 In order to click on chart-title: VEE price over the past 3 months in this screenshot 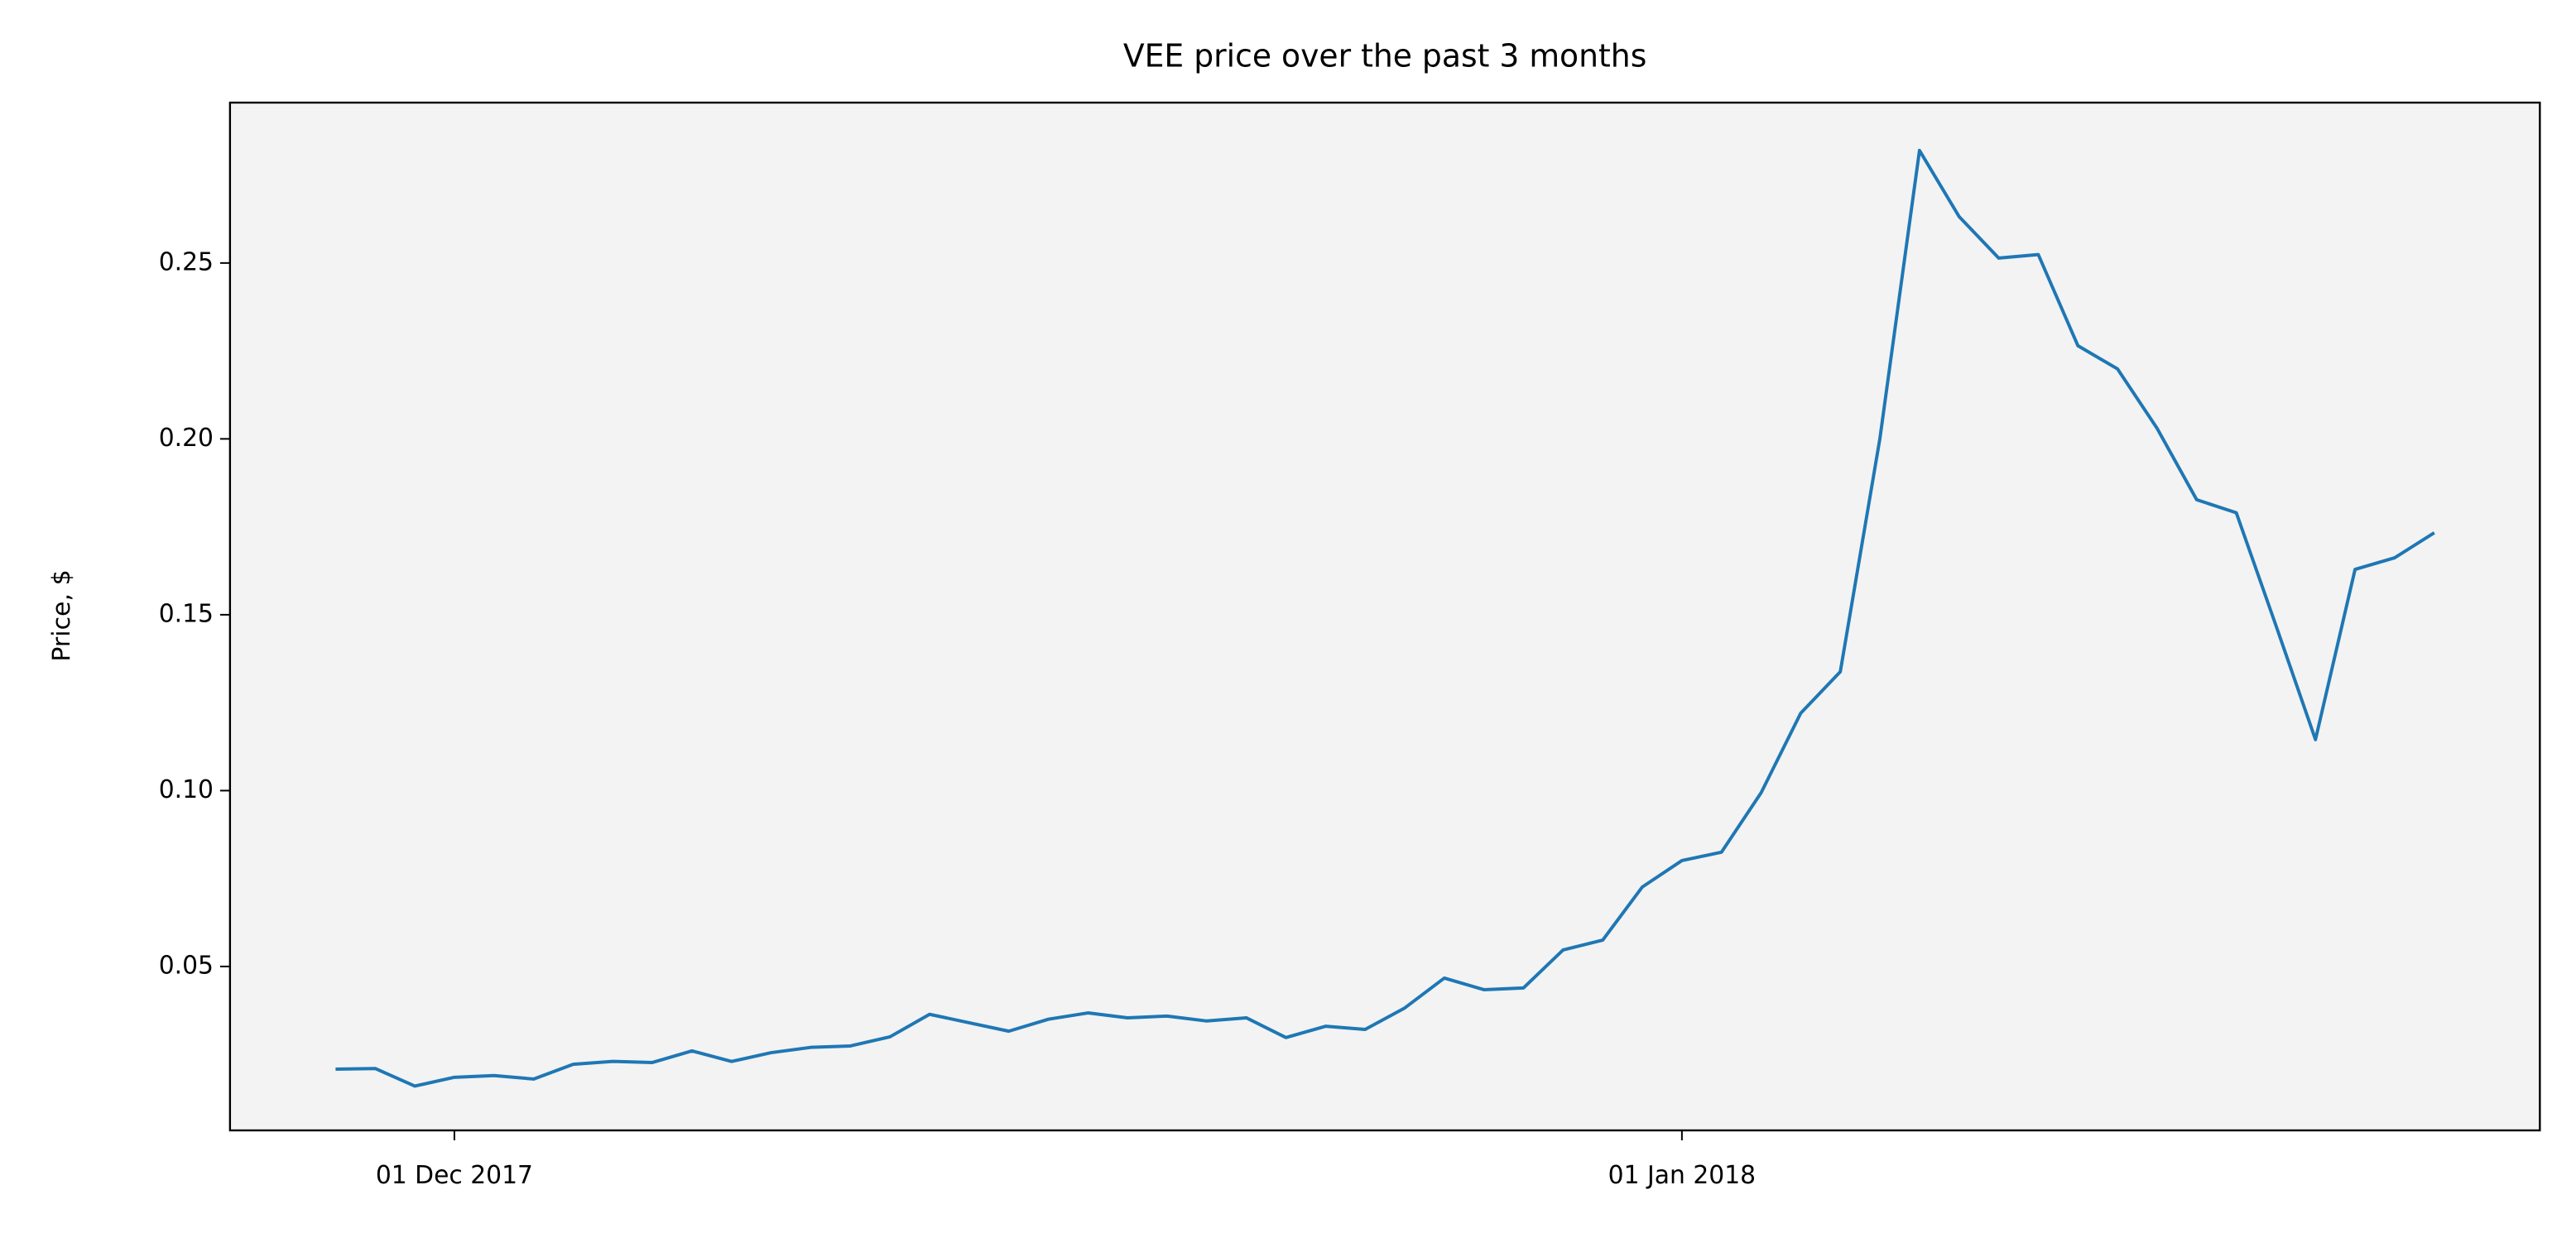, I will do `click(1385, 55)`.